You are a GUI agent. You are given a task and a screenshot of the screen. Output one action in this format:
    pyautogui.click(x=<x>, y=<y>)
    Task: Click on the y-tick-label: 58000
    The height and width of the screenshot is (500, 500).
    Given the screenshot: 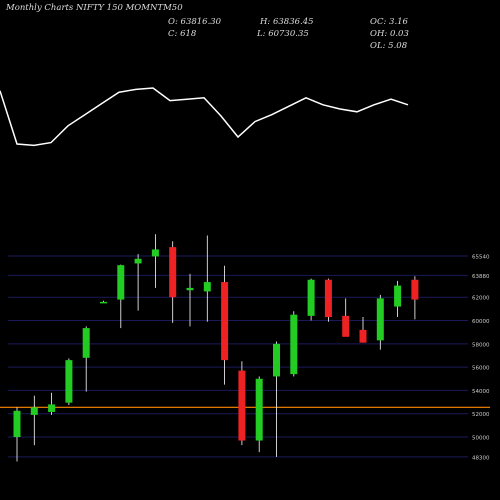 What is the action you would take?
    pyautogui.click(x=481, y=345)
    